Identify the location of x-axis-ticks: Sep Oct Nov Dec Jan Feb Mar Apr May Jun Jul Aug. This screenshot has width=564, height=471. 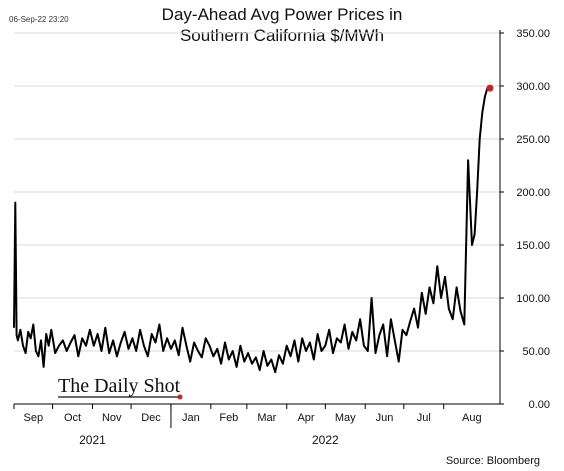
(247, 416).